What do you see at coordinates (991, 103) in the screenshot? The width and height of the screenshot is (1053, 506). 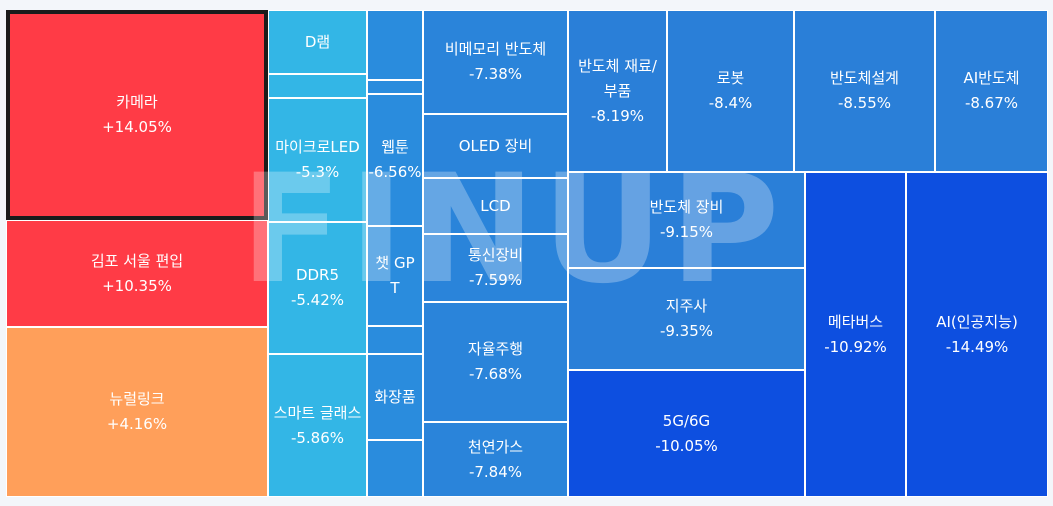 I see `tile-change: -8.67%` at bounding box center [991, 103].